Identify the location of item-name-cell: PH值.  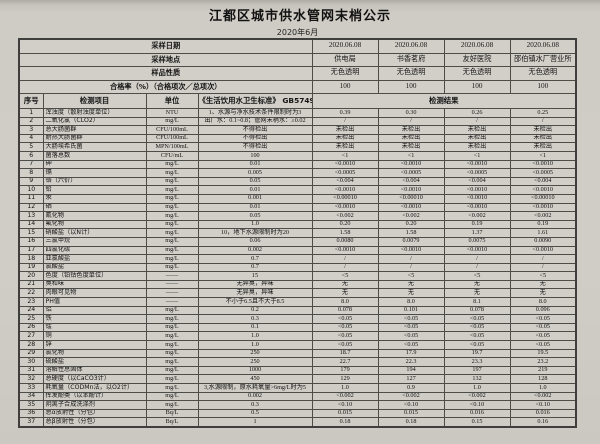
(94, 302).